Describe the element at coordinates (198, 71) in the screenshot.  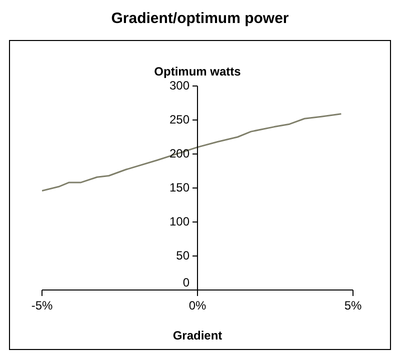
I see `y-axis-title: Optimum watts` at that location.